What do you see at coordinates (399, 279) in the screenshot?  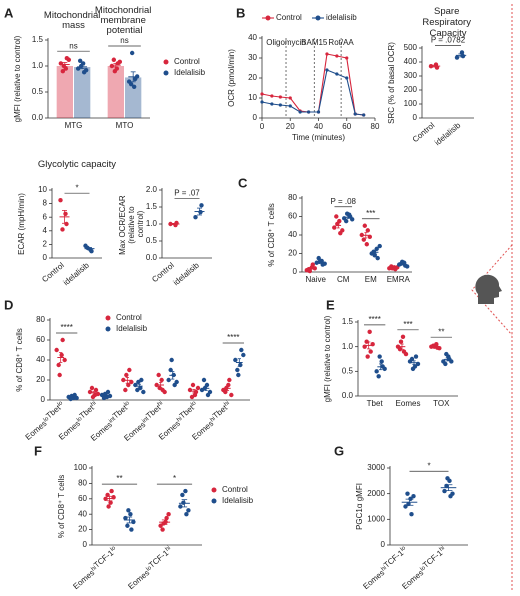 I see `x-tick-label: EMRA` at bounding box center [399, 279].